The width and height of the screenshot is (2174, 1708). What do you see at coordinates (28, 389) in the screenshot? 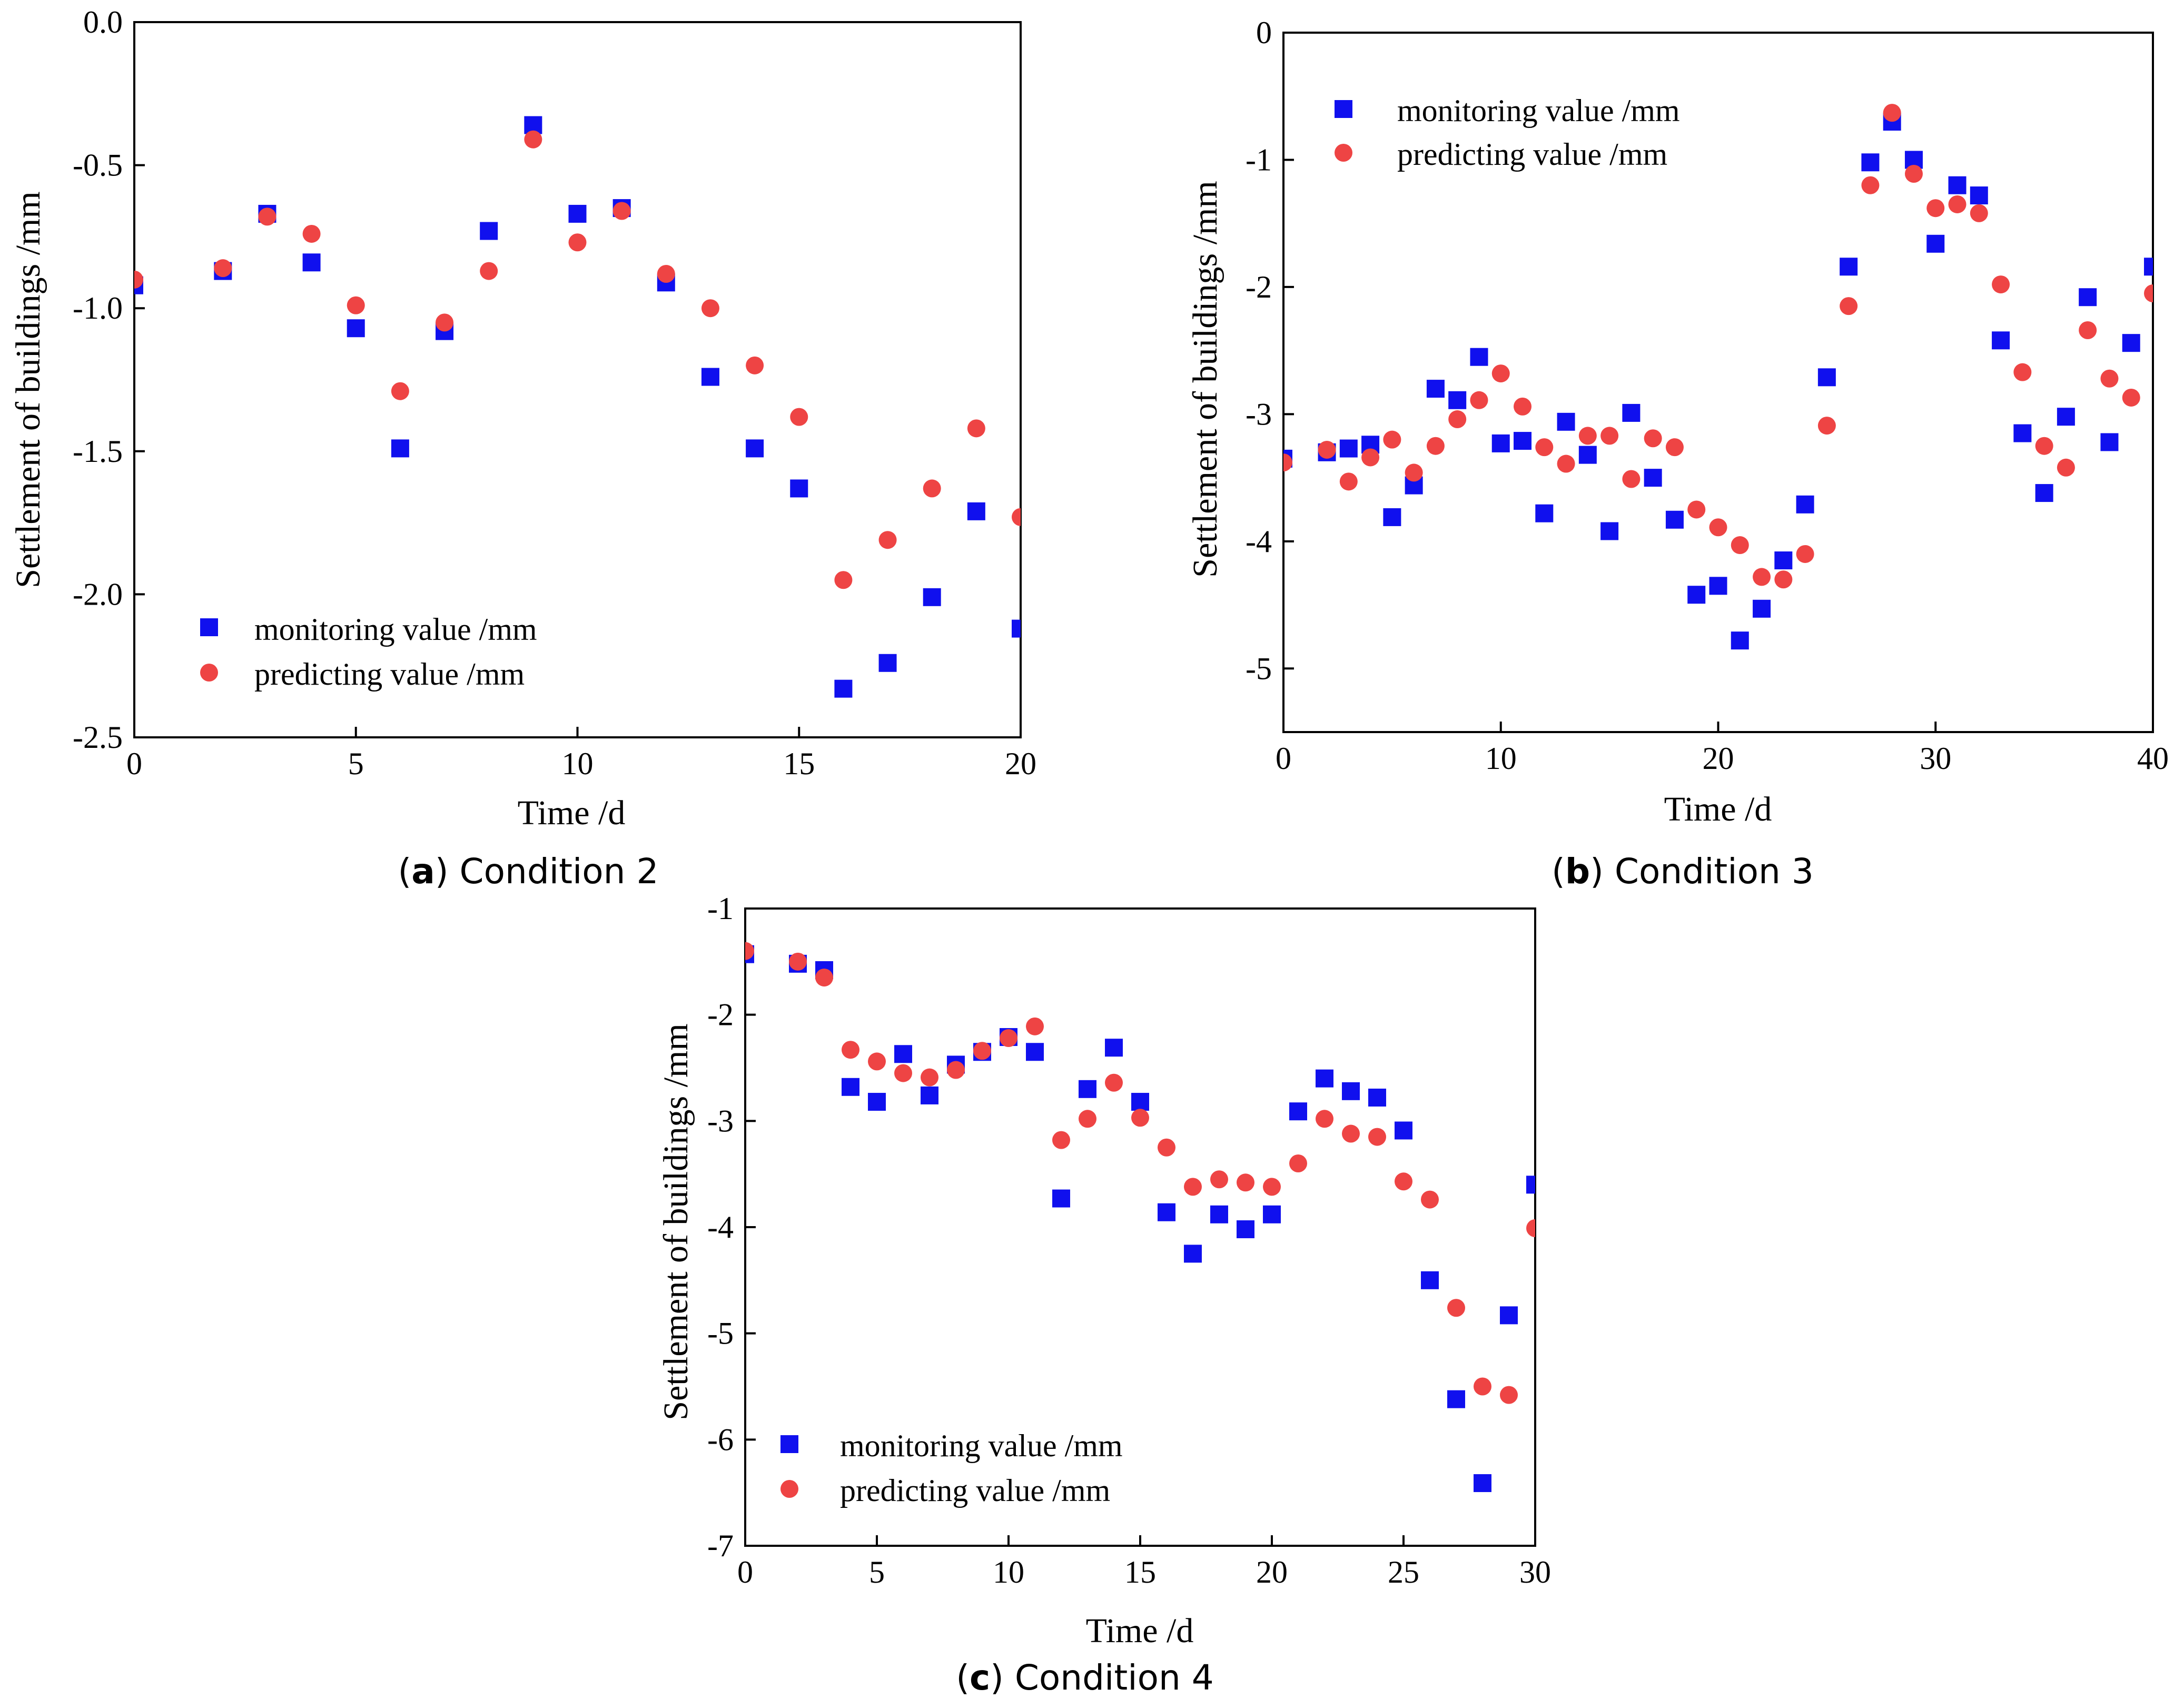
I see `chart-a-ylabel: Settlement of buildings /mm` at bounding box center [28, 389].